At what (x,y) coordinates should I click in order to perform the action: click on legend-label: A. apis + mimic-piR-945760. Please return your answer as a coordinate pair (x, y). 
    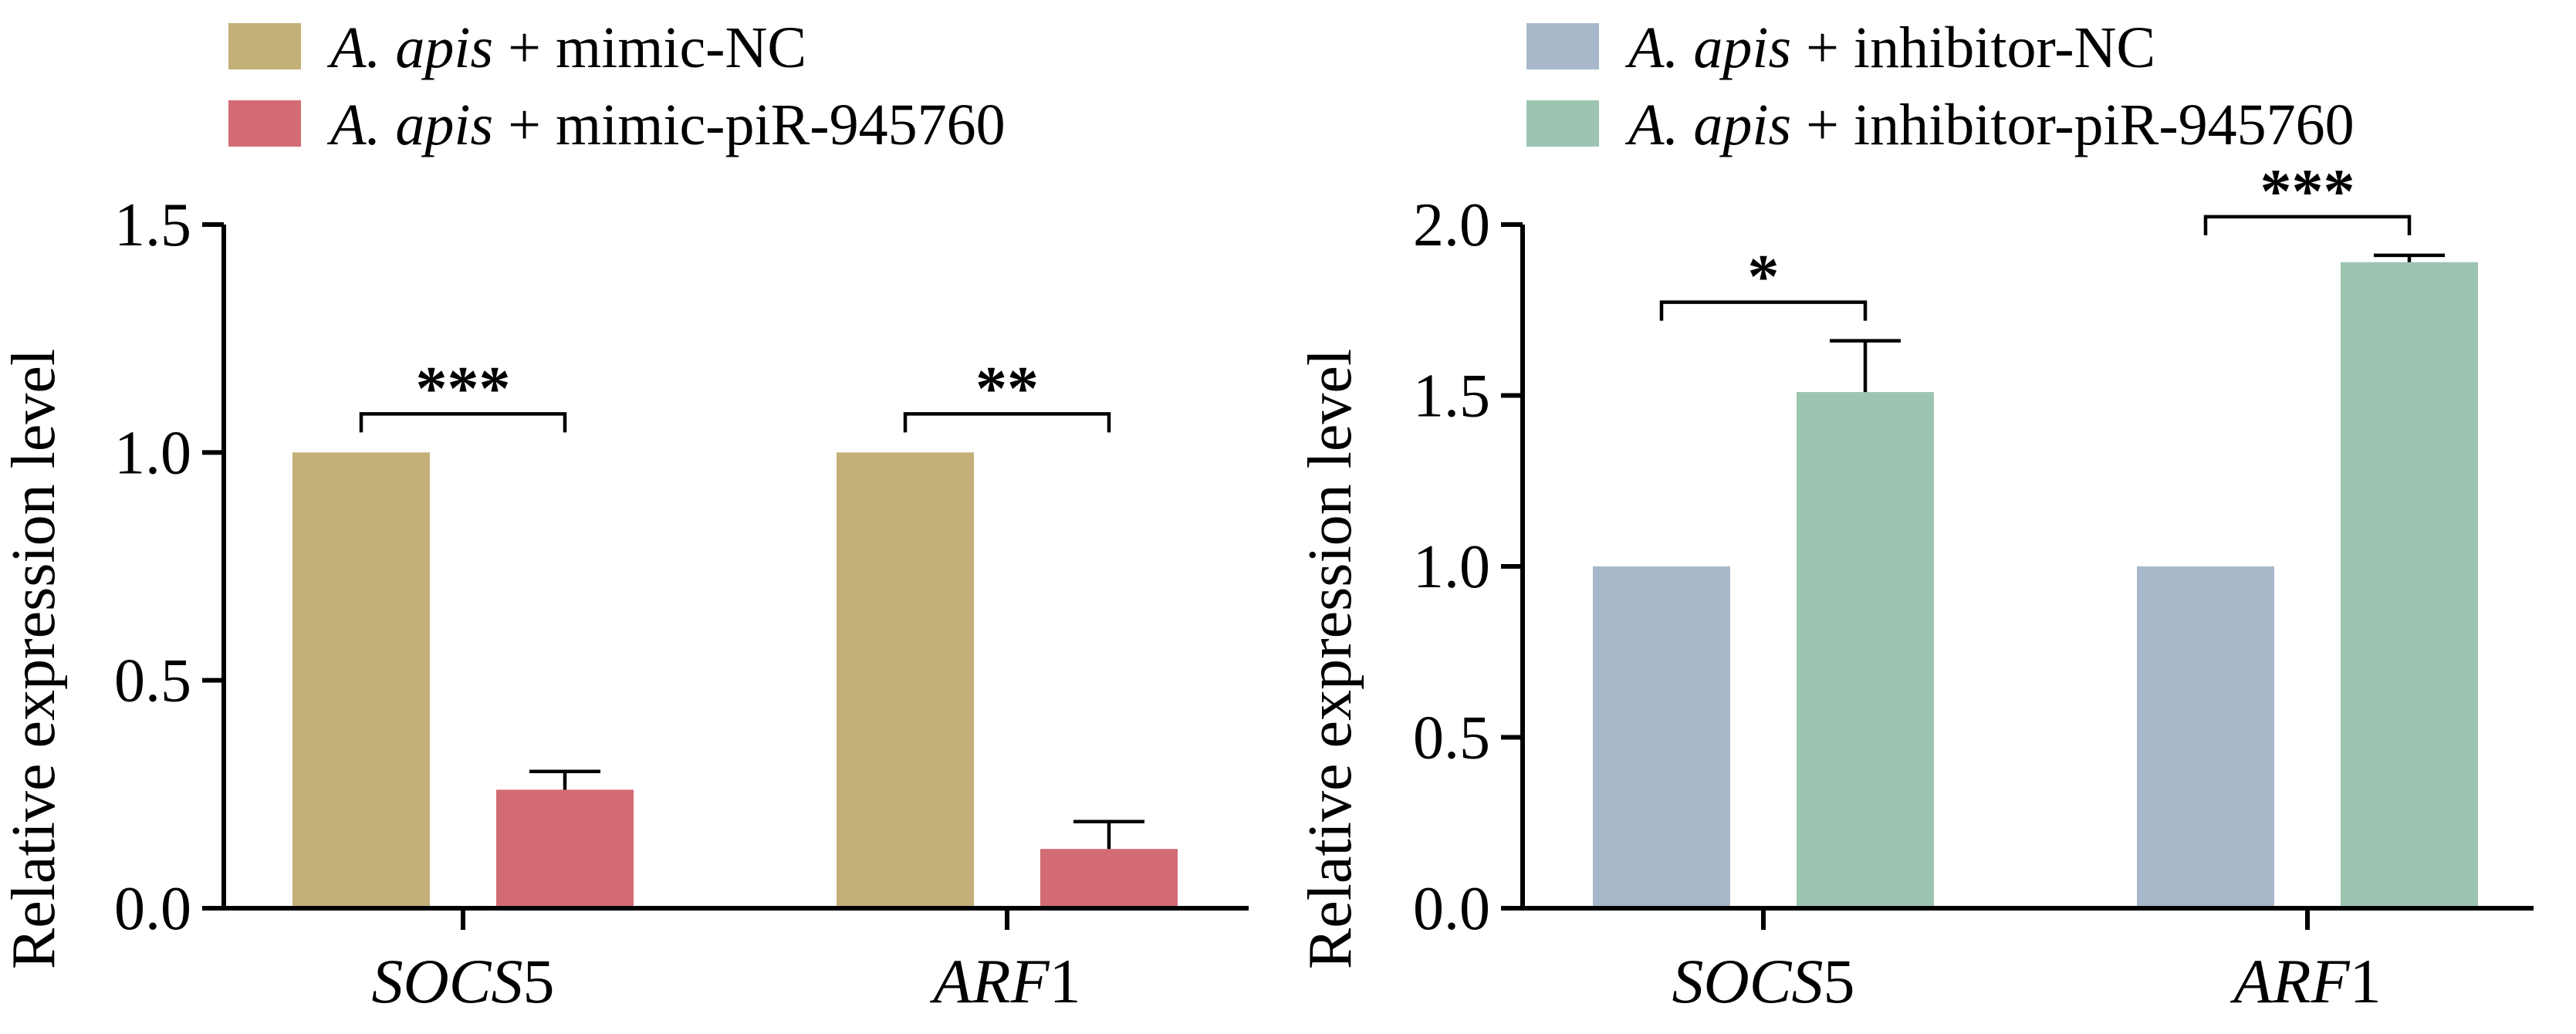
    Looking at the image, I should click on (666, 125).